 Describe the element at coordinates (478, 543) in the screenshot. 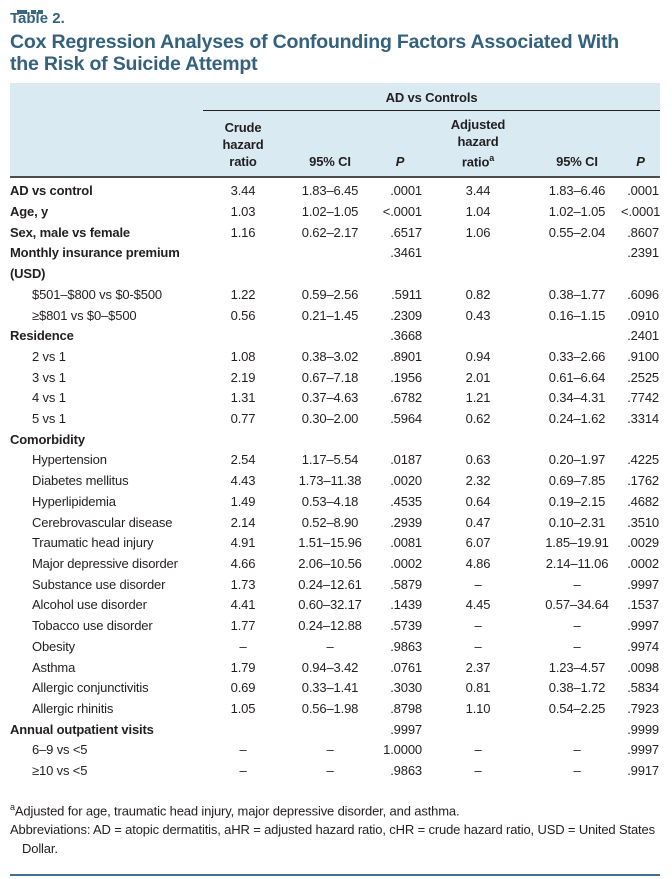

I see `cell-adj-hr: 6.07` at that location.